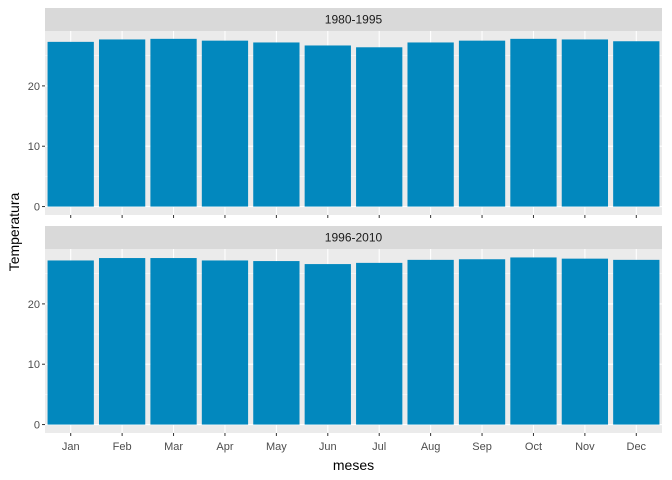 This screenshot has height=480, width=672. Describe the element at coordinates (122, 447) in the screenshot. I see `x-tick-label: Feb` at that location.